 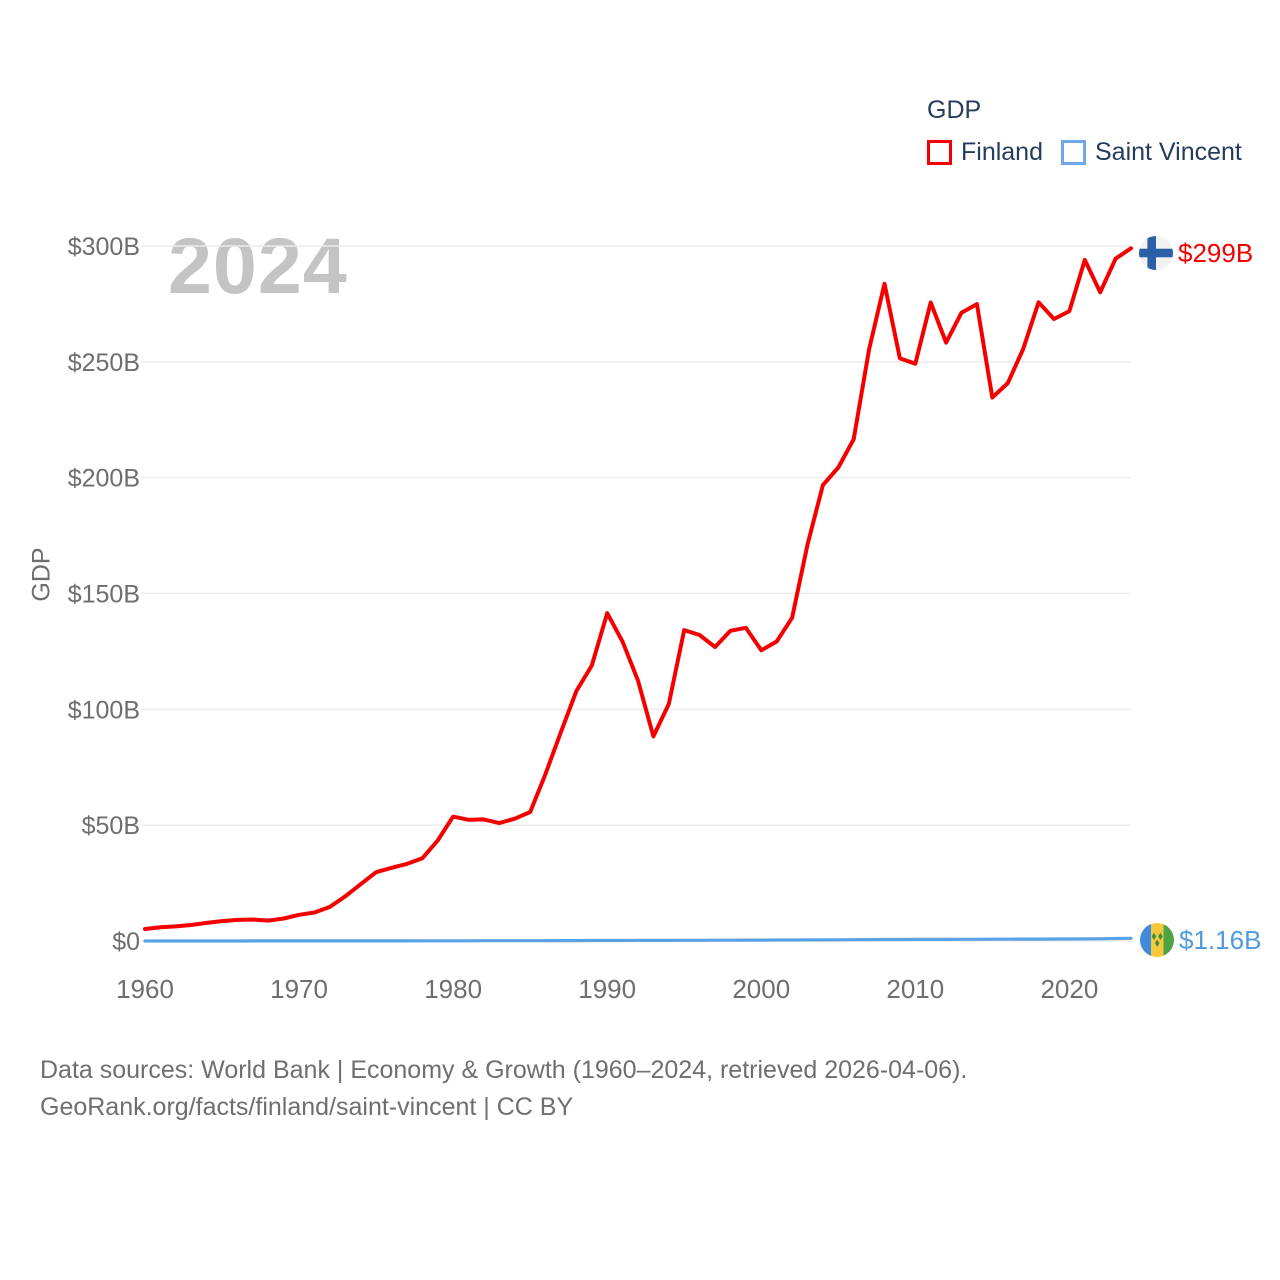 I want to click on finland-swatch-icon, so click(x=939, y=152).